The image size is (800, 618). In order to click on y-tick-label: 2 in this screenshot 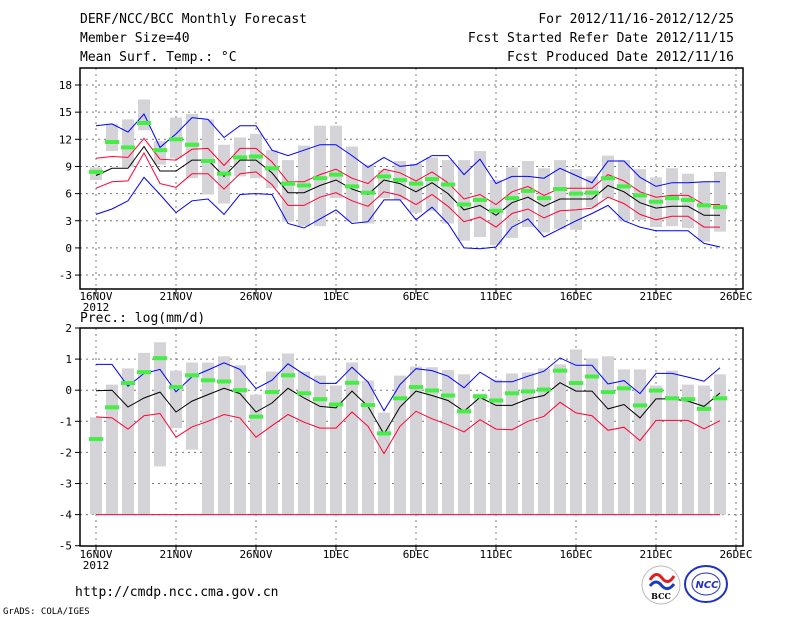, I will do `click(68, 328)`.